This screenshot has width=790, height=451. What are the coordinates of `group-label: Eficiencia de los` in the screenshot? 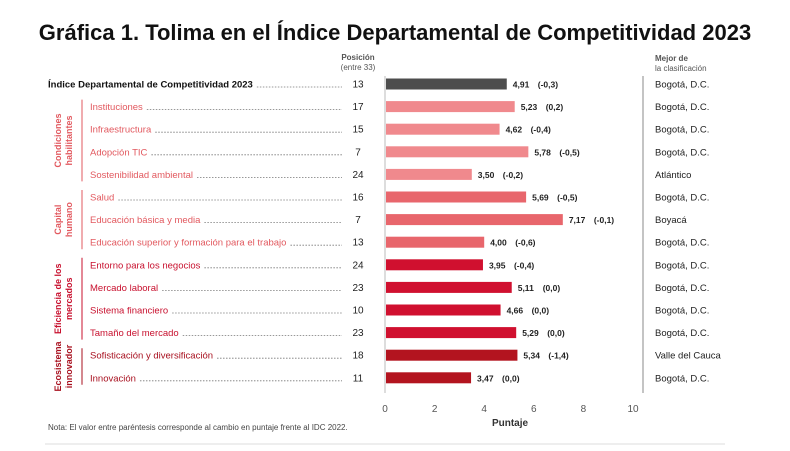 It's located at (58, 298).